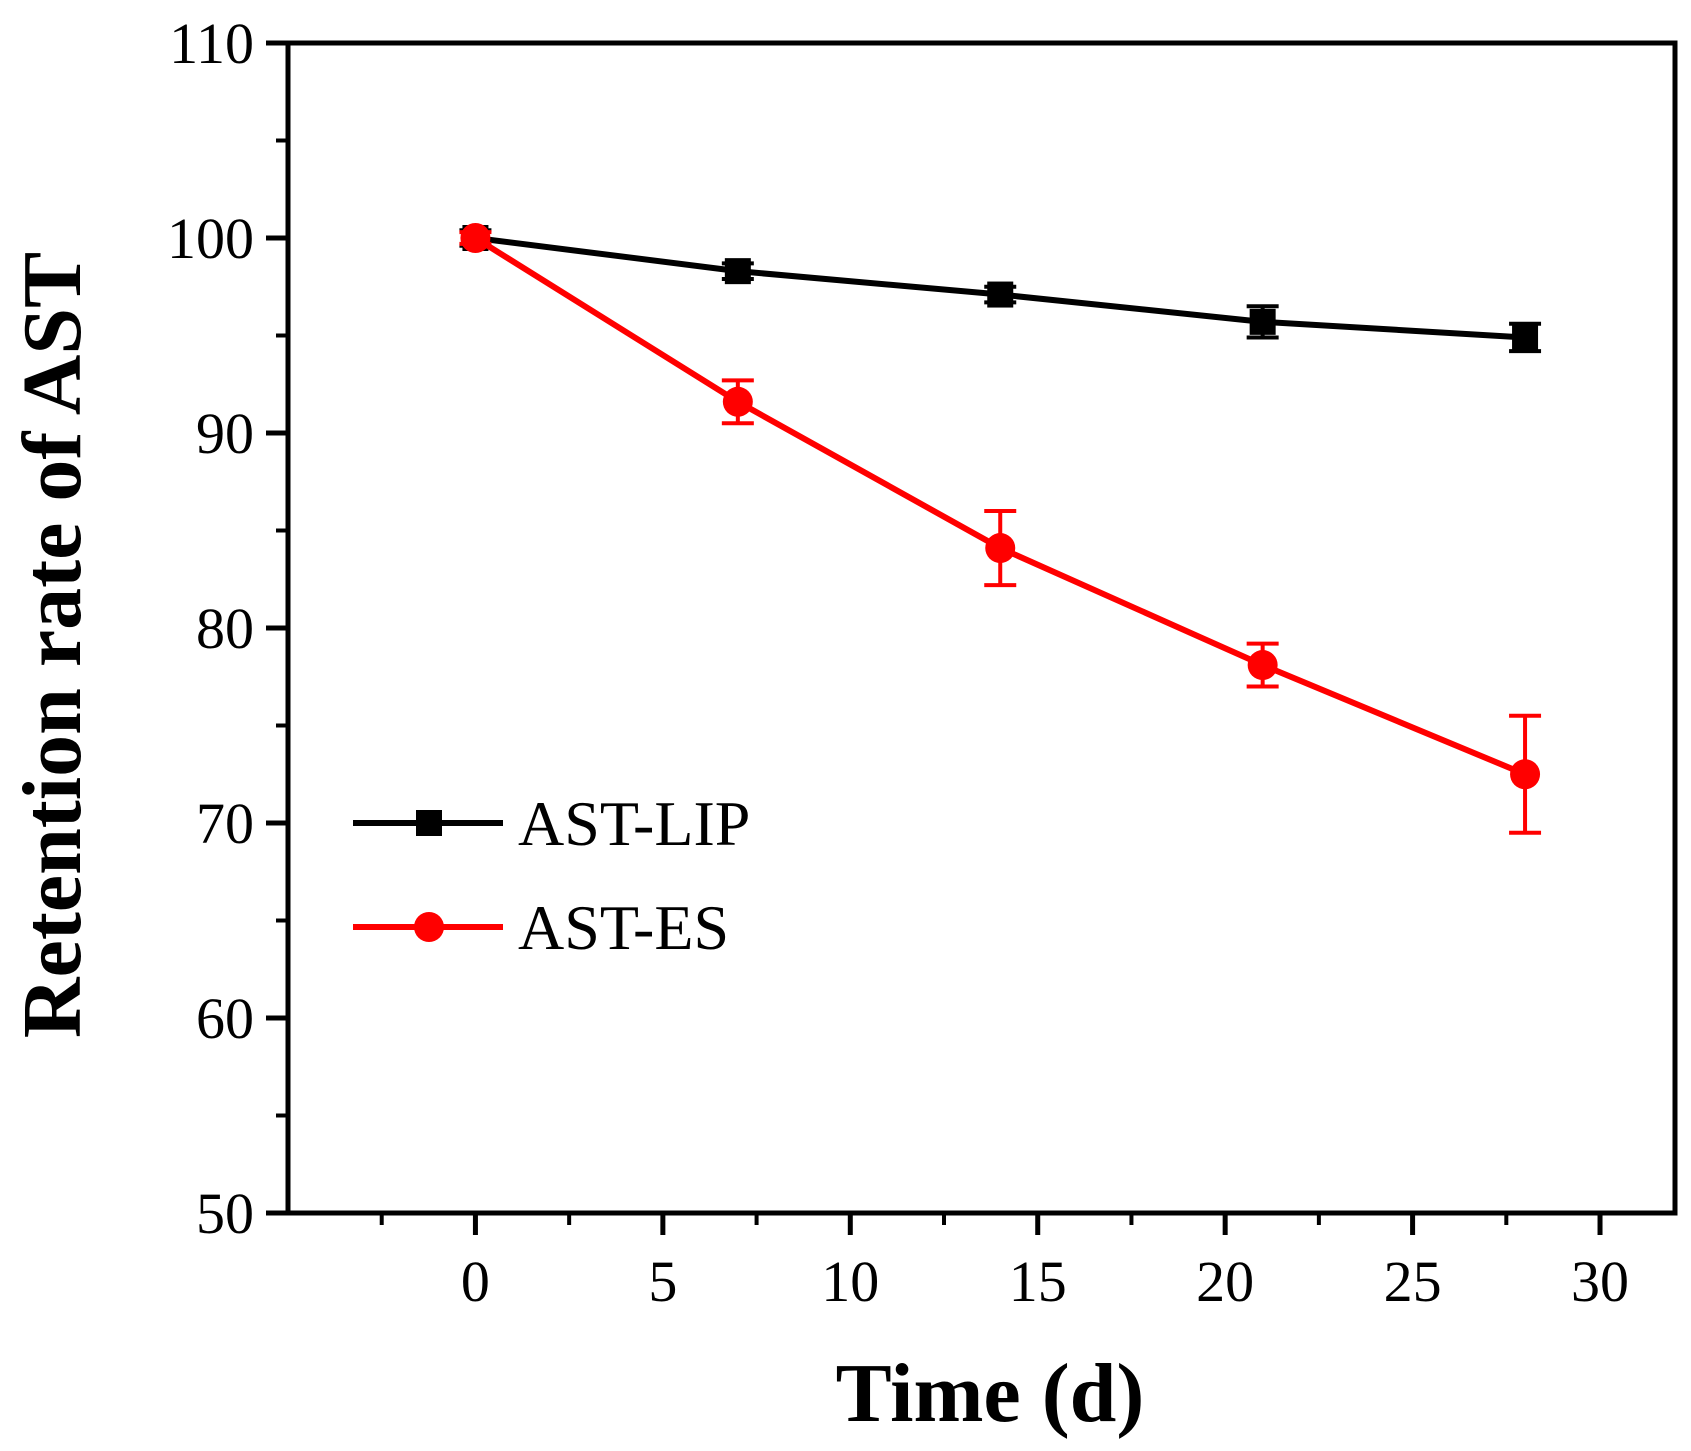 The height and width of the screenshot is (1451, 1691). I want to click on legend-label: AST-ES, so click(623, 927).